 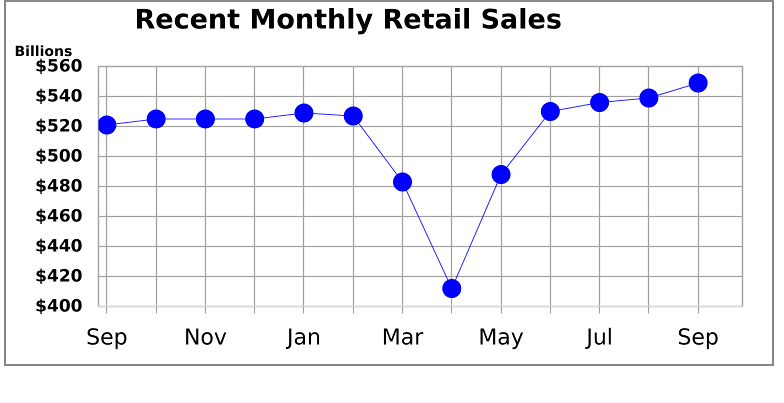 What do you see at coordinates (59, 156) in the screenshot?
I see `y-tick-label: $500` at bounding box center [59, 156].